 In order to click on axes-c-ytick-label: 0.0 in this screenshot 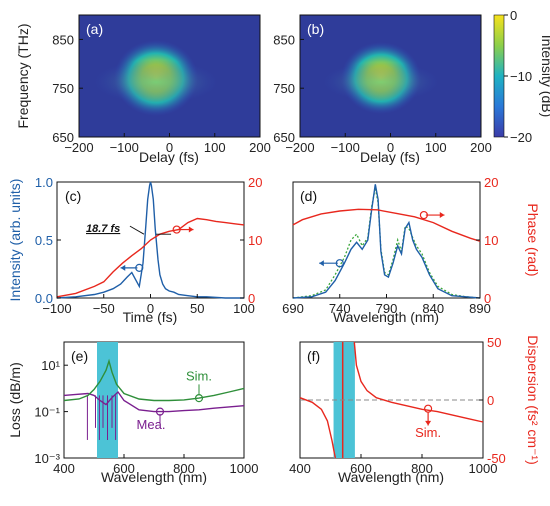, I will do `click(44, 298)`.